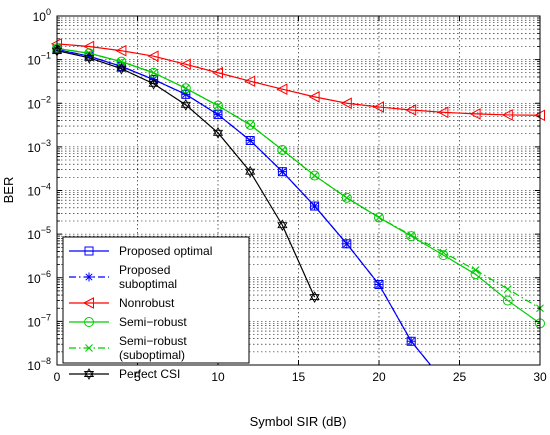 This screenshot has width=550, height=435. What do you see at coordinates (39, 277) in the screenshot?
I see `y-tick-label: 10⁻⁶` at bounding box center [39, 277].